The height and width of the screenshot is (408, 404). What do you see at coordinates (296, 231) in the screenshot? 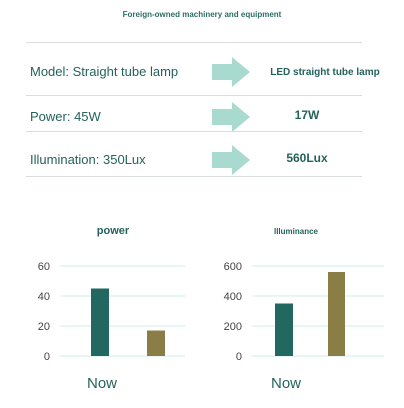
I see `chart-title: Illuminance` at bounding box center [296, 231].